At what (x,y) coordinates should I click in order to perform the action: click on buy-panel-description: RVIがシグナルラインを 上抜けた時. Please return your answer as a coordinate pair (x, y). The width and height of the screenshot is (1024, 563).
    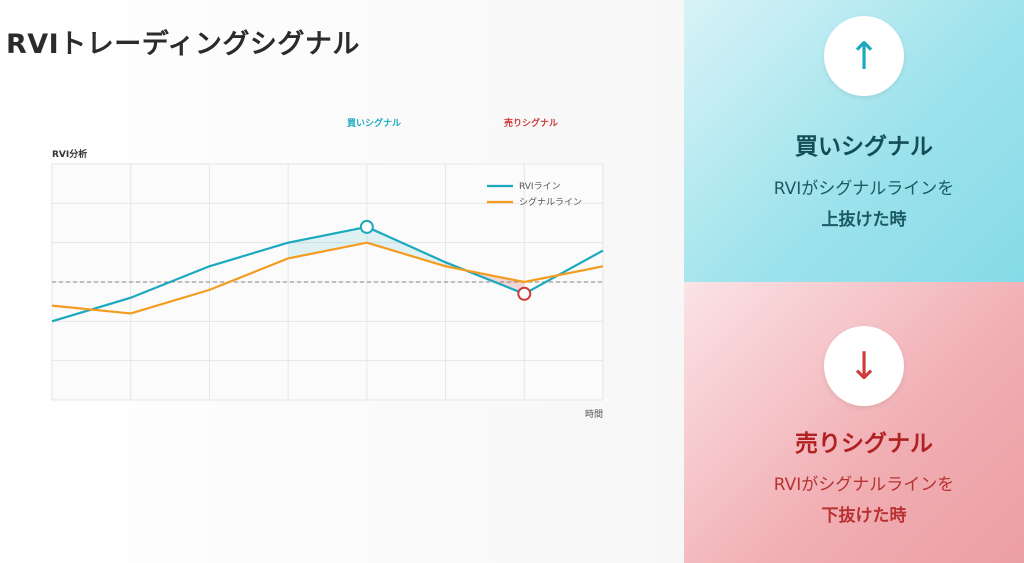
    Looking at the image, I should click on (854, 205).